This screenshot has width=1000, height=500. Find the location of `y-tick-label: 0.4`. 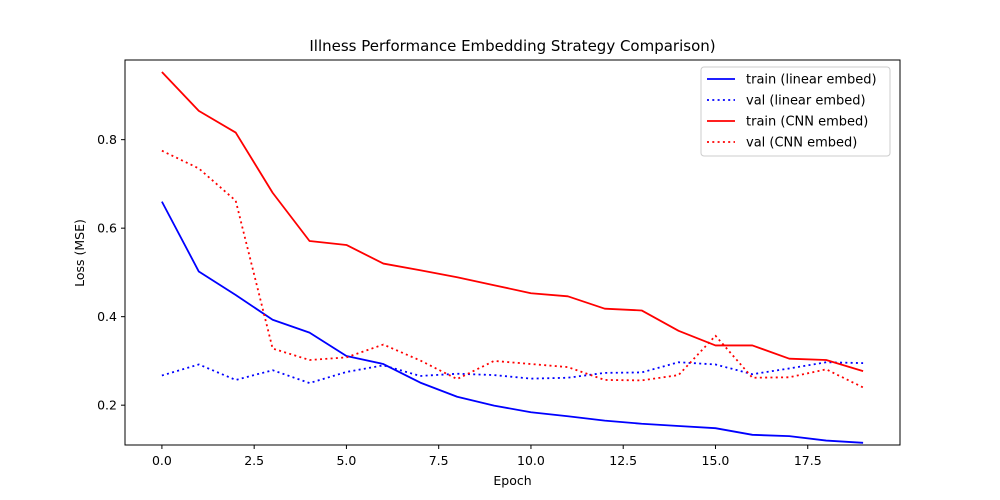

y-tick-label: 0.4 is located at coordinates (107, 316).